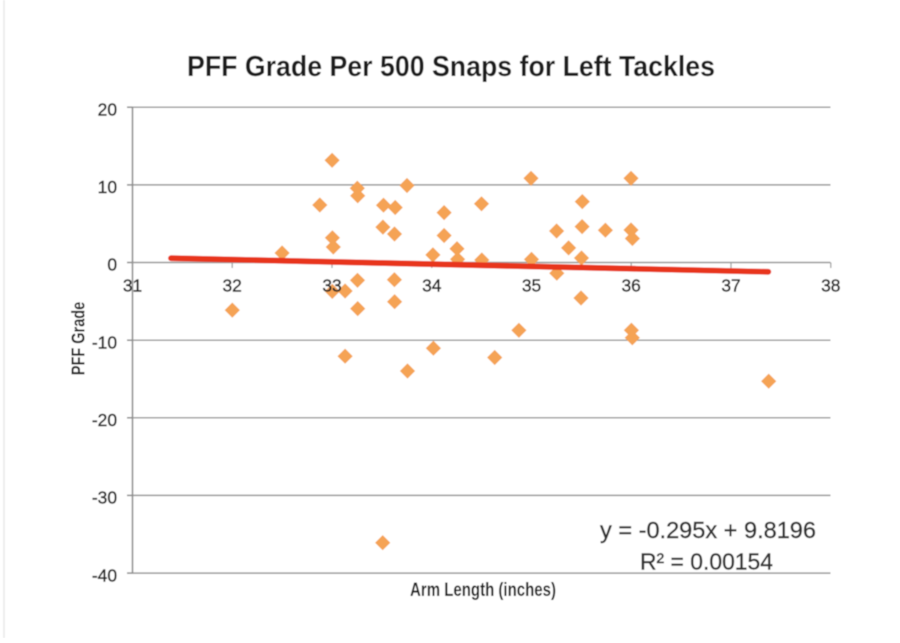  I want to click on svg-text: 31, so click(132, 286).